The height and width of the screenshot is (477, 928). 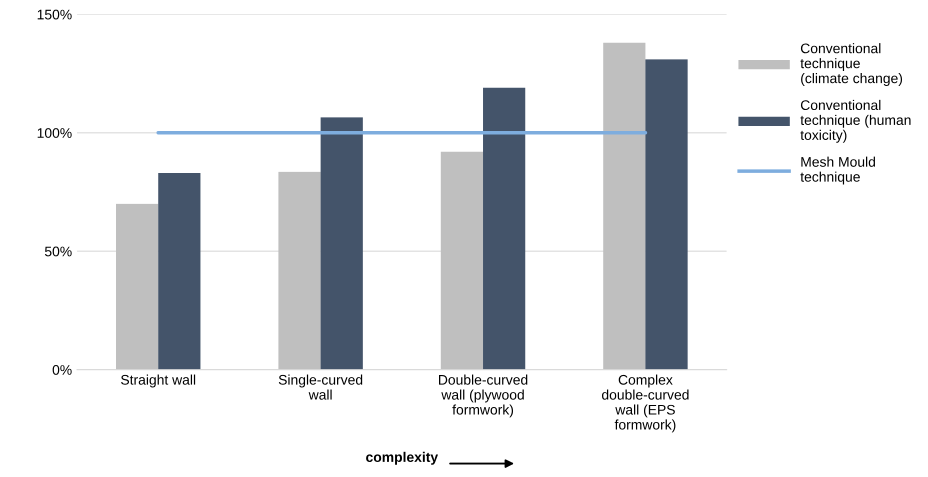 I want to click on y-tick-label: 100%, so click(x=55, y=133).